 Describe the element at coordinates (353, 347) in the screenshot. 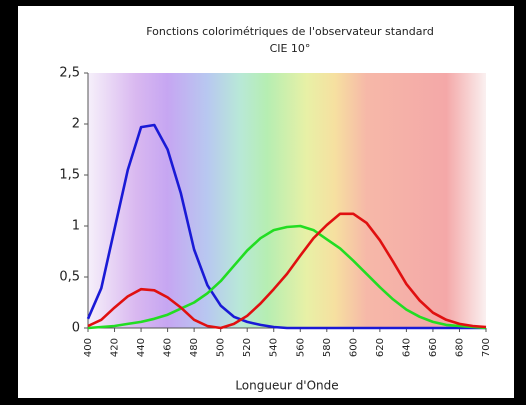

I see `x-tick-label: 600` at that location.